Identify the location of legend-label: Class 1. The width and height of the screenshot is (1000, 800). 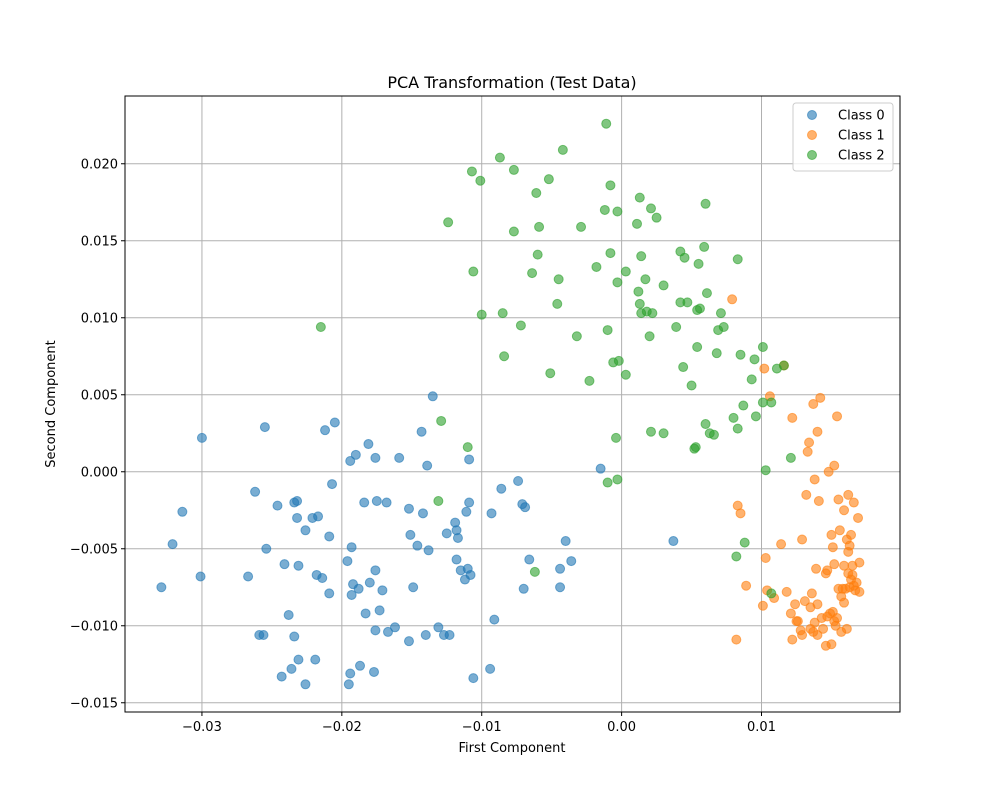
(861, 136).